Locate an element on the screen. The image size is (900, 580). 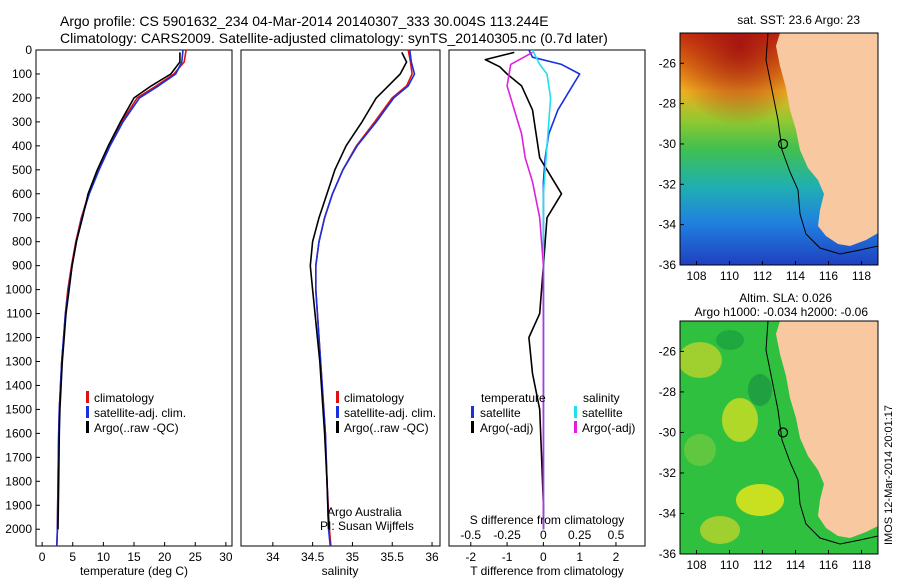
legend-title-temperature: temperature is located at coordinates (513, 398).